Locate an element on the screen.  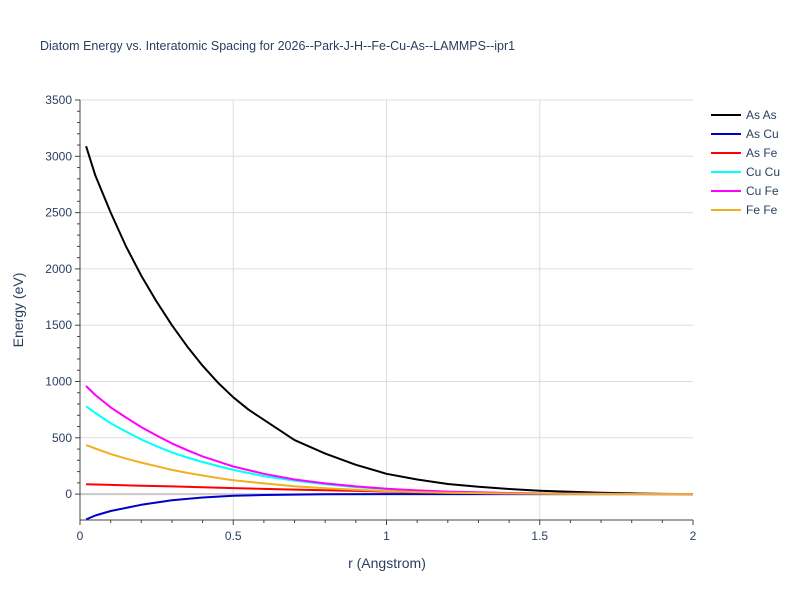
x-tick-label: 2 is located at coordinates (693, 536).